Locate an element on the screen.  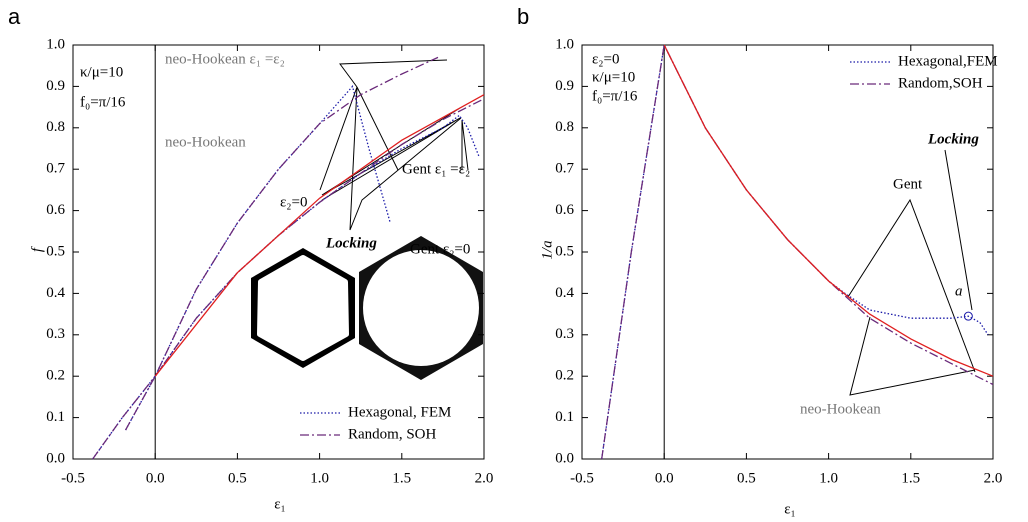
cell-drawings is located at coordinates (367, 308).